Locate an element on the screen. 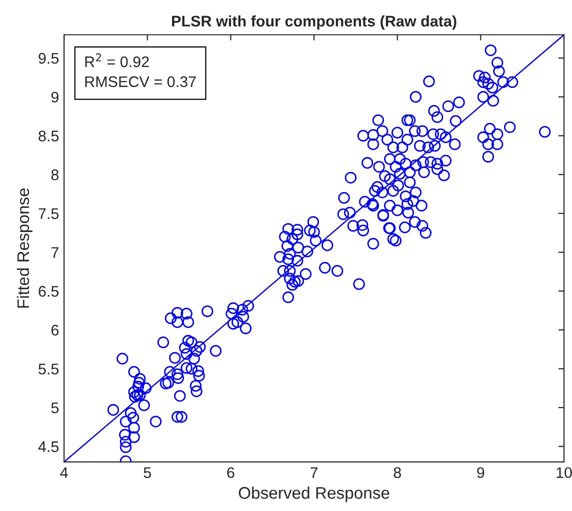 The image size is (572, 511). x-tick-label: 9 is located at coordinates (480, 472).